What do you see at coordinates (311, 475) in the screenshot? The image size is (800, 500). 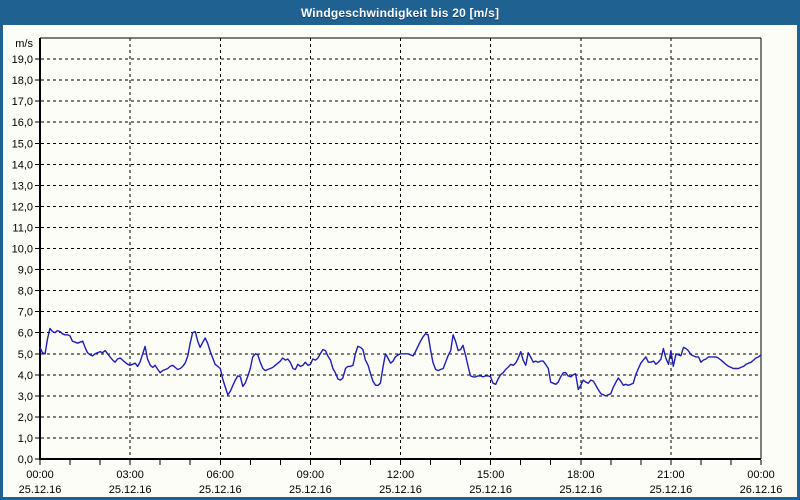 I see `x-tick-time-label: 09:00` at bounding box center [311, 475].